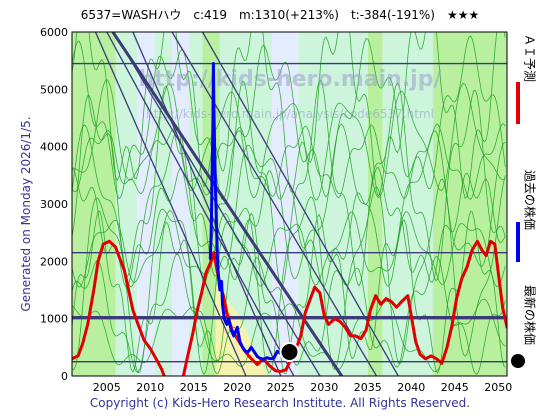  Describe the element at coordinates (26, 214) in the screenshot. I see `generated-date-label: Generated on Monday 2026/1/5.` at that location.